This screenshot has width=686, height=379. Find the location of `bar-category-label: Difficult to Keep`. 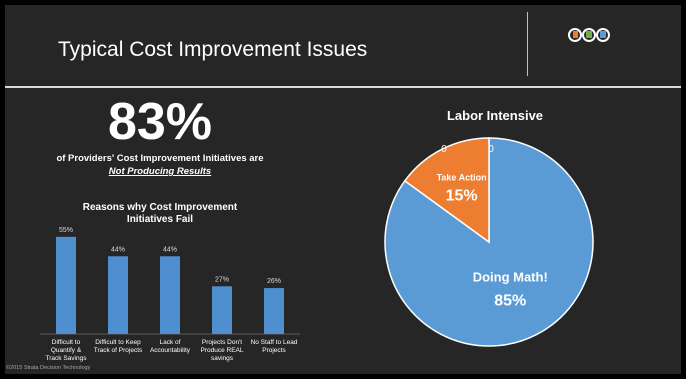

bar-category-label: Difficult to Keep is located at coordinates (118, 342).